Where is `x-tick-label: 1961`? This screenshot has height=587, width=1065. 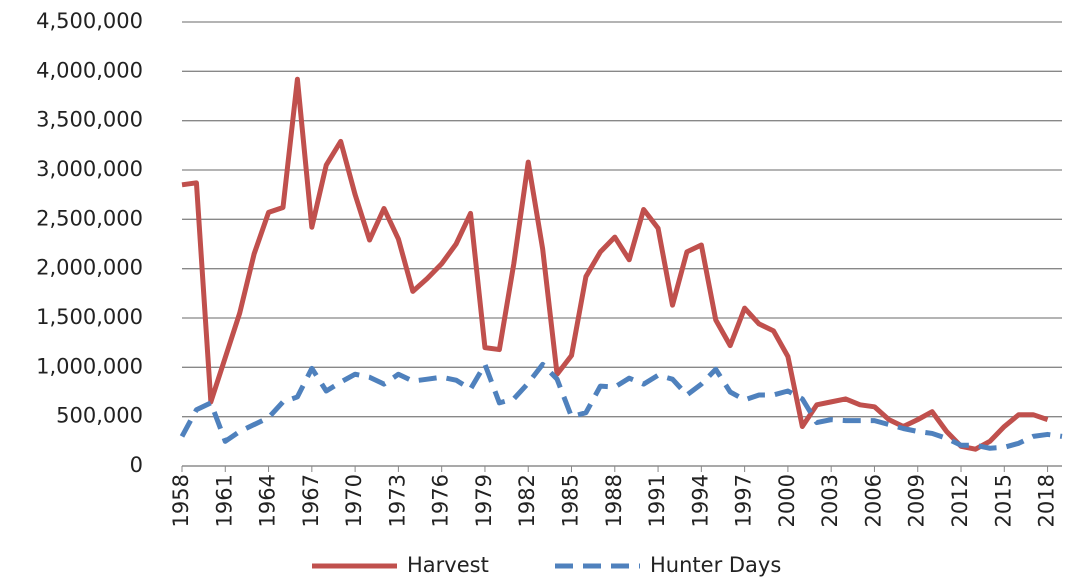
x-tick-label: 1961 is located at coordinates (224, 500).